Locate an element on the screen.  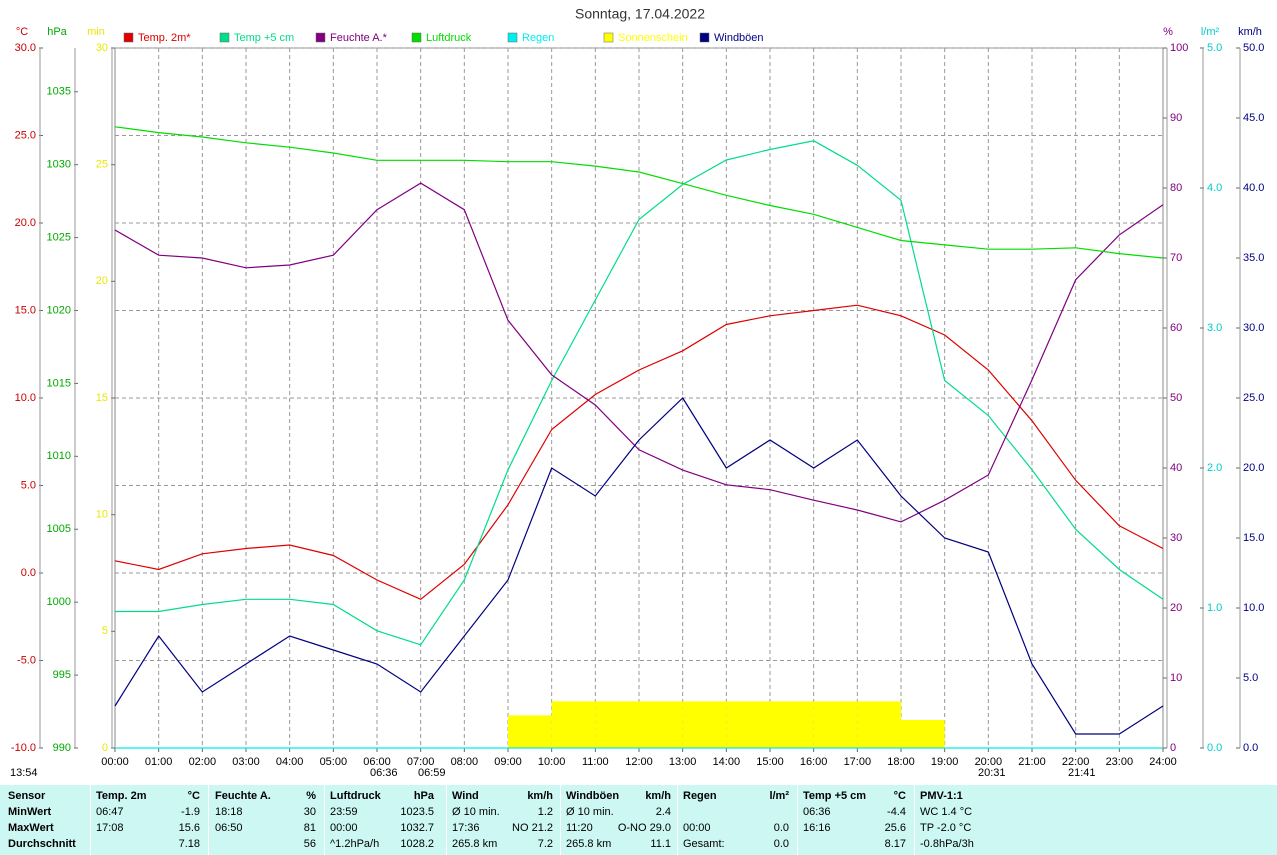
x-tick-label: 17:00 is located at coordinates (858, 762).